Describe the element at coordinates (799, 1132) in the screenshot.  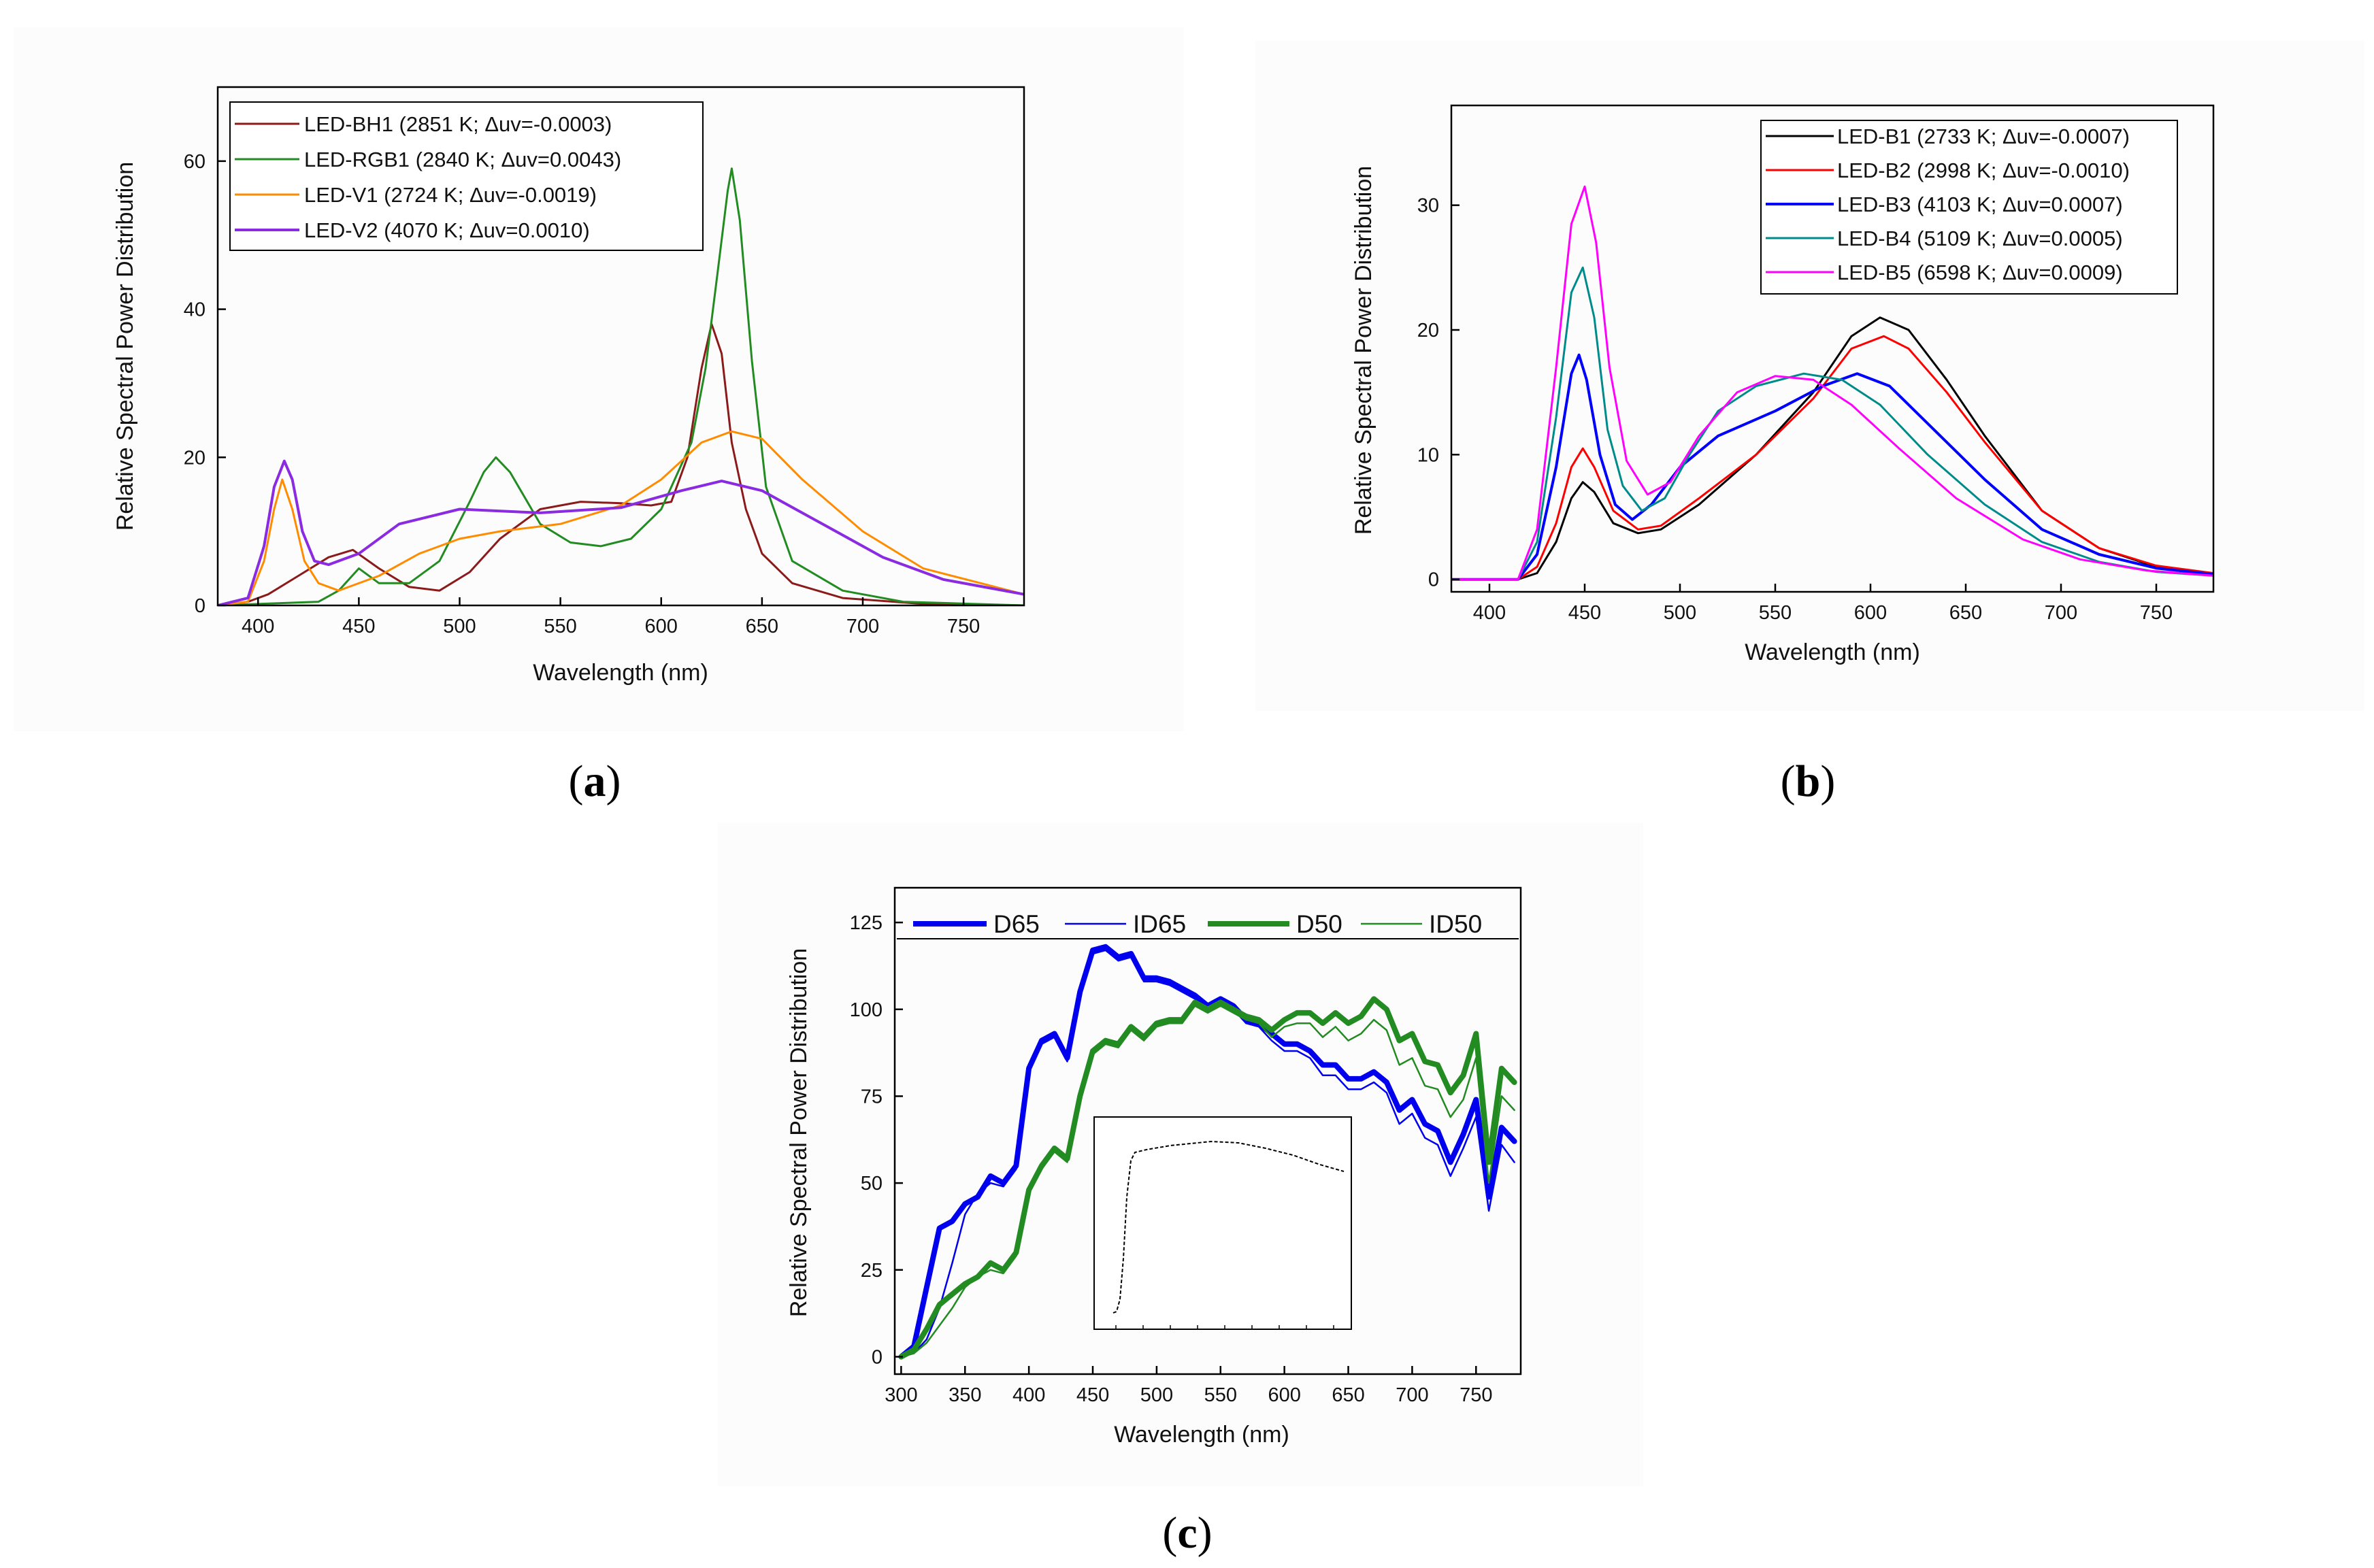
I see `panel-c-y-axis-label: Relative Spectral Power Distribution` at that location.